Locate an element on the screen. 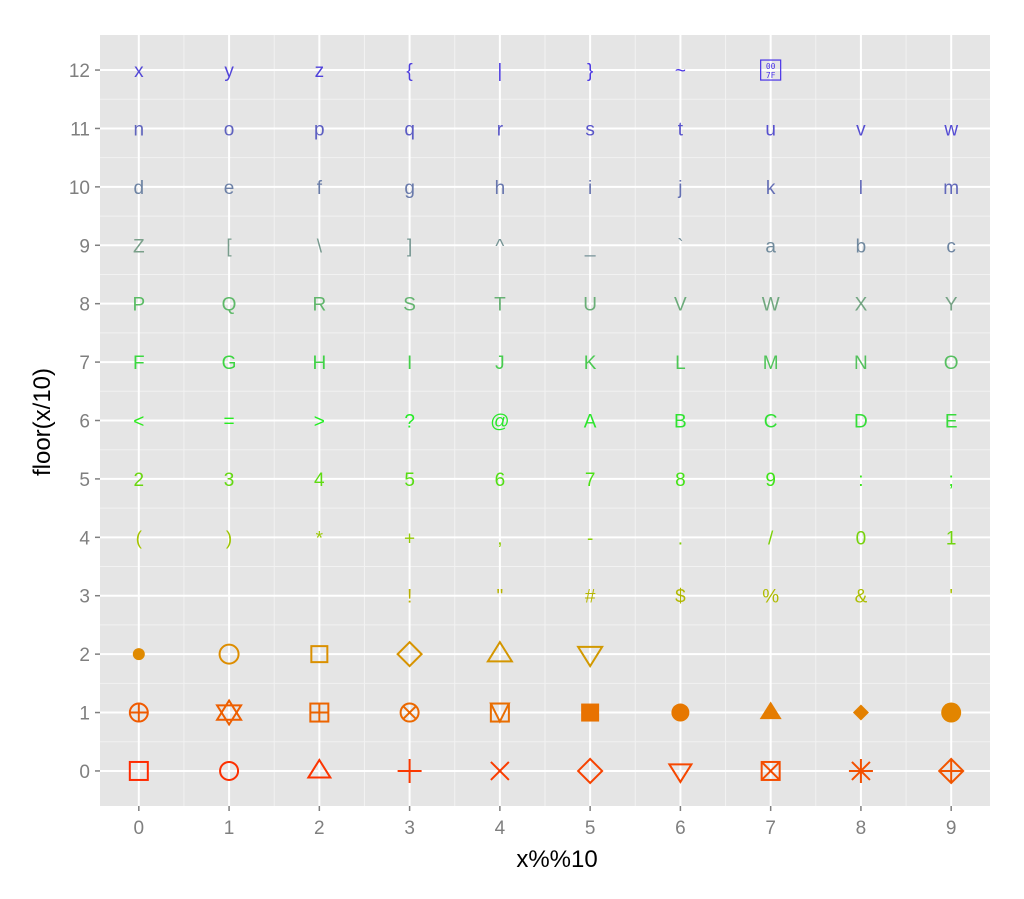  point-char: U is located at coordinates (590, 305).